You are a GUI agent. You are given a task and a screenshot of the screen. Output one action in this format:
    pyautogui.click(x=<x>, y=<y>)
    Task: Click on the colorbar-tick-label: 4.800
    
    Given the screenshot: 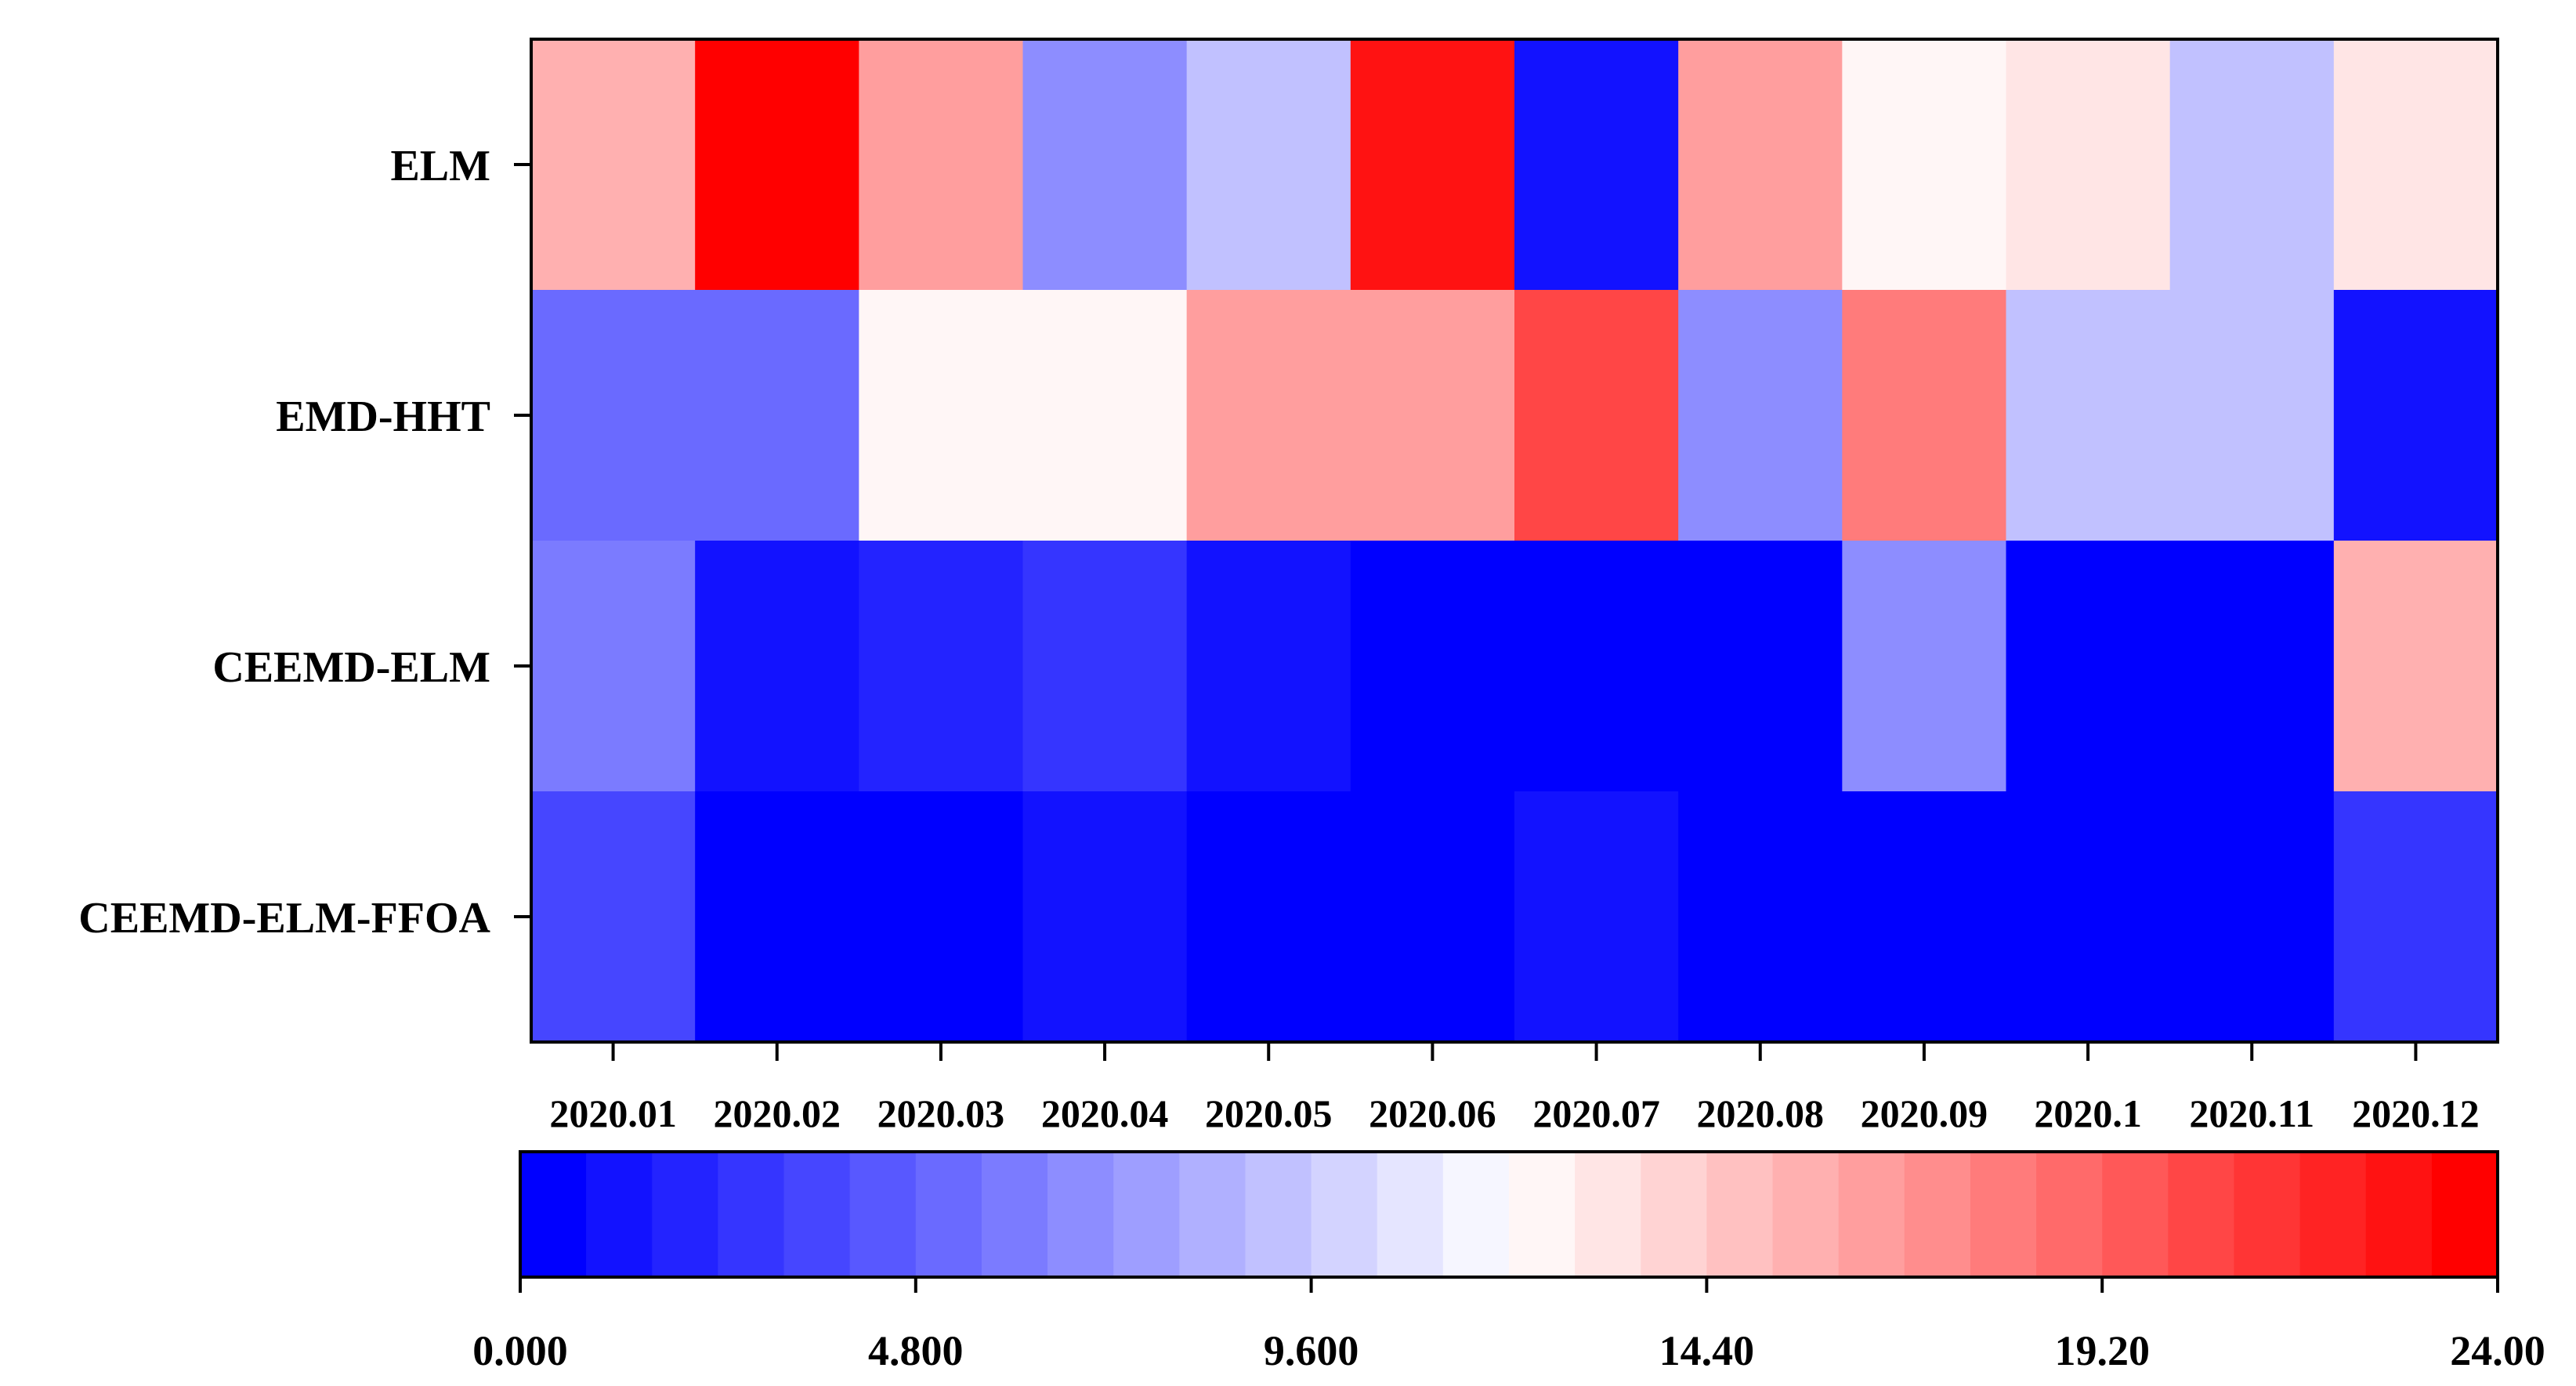 What is the action you would take?
    pyautogui.click(x=916, y=1350)
    